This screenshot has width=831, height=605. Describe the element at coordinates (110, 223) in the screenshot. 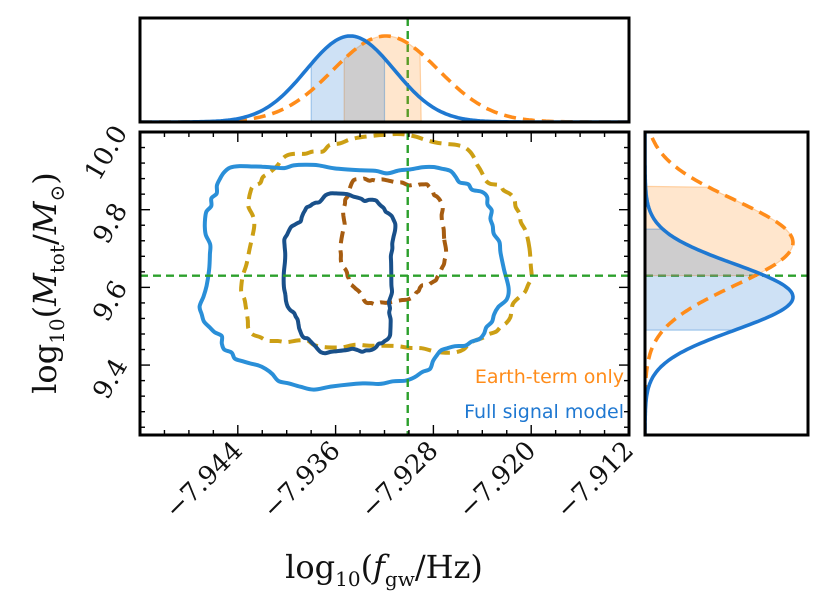

I see `y-tick-label: 9.8` at that location.